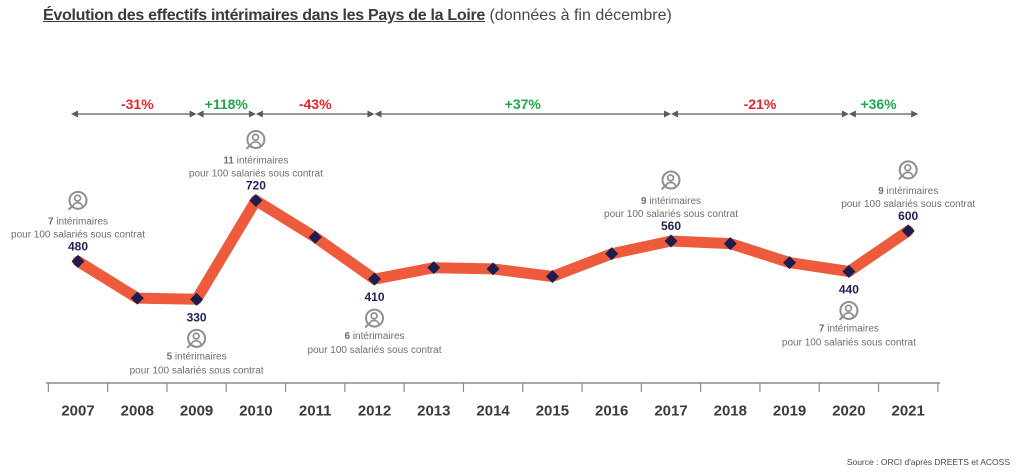 The width and height of the screenshot is (1024, 476). Describe the element at coordinates (256, 185) in the screenshot. I see `data-label: 720` at that location.